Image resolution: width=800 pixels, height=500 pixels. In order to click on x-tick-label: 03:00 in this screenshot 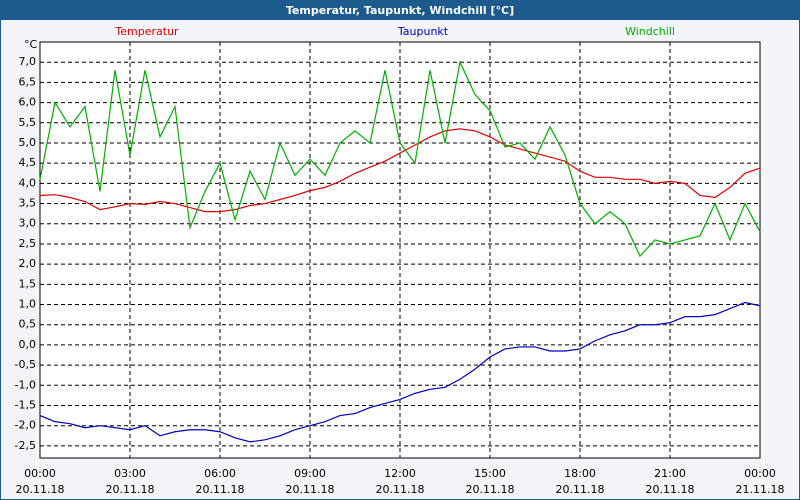, I will do `click(130, 473)`.